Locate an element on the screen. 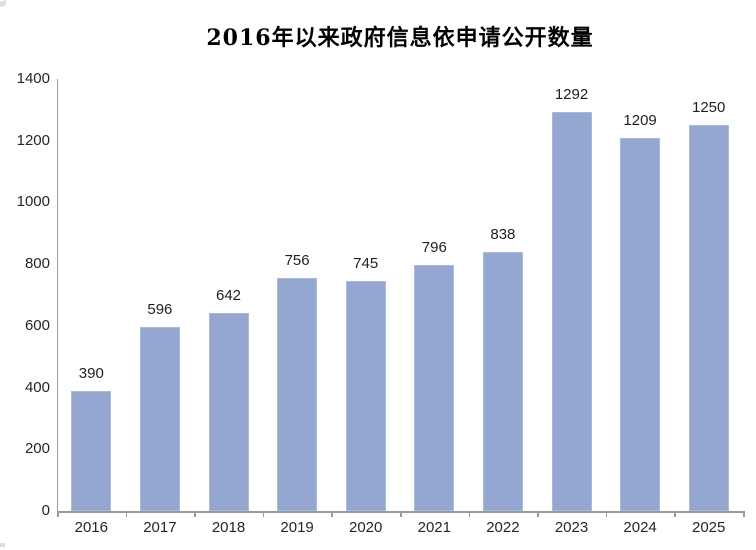 This screenshot has height=550, width=756. y-axis-tick-label: 400 is located at coordinates (37, 387).